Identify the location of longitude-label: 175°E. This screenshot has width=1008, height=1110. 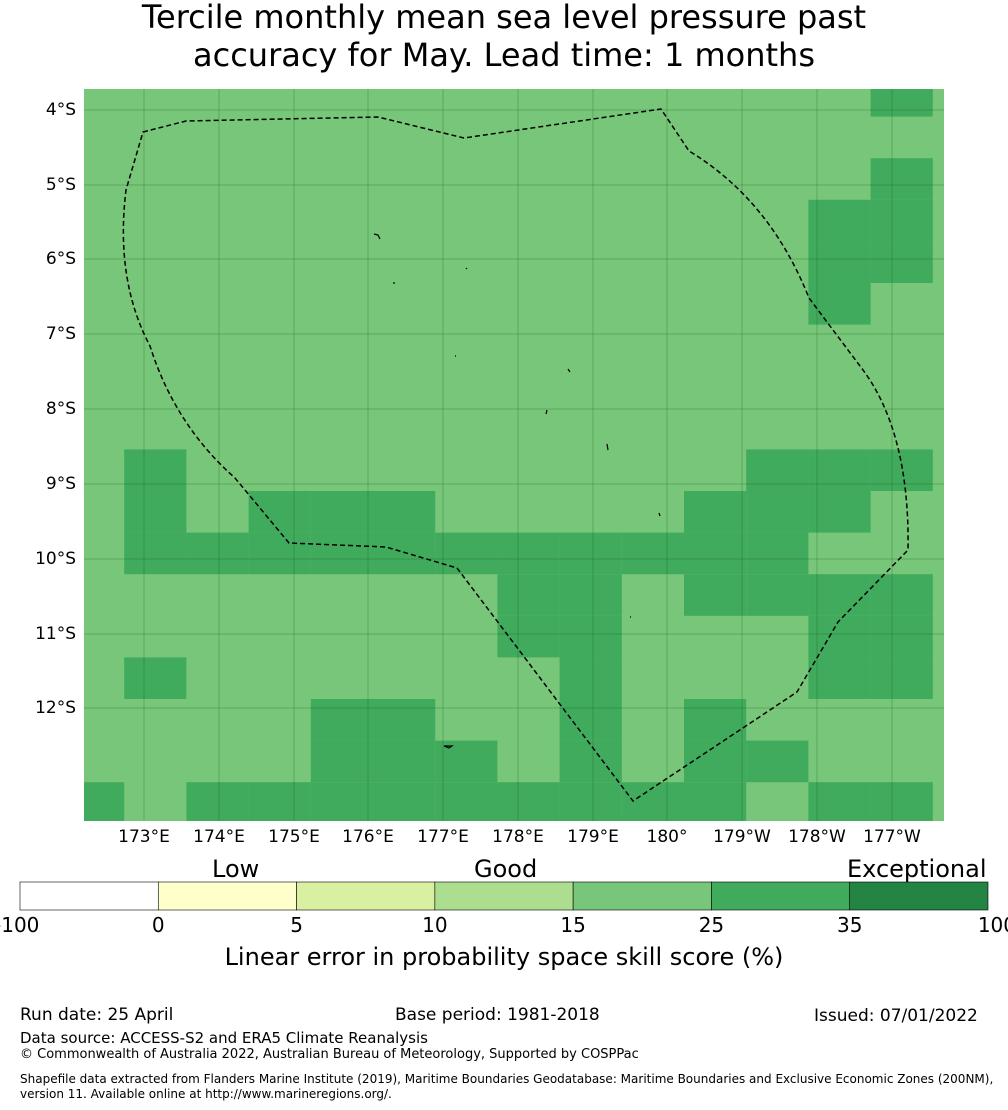
(294, 837).